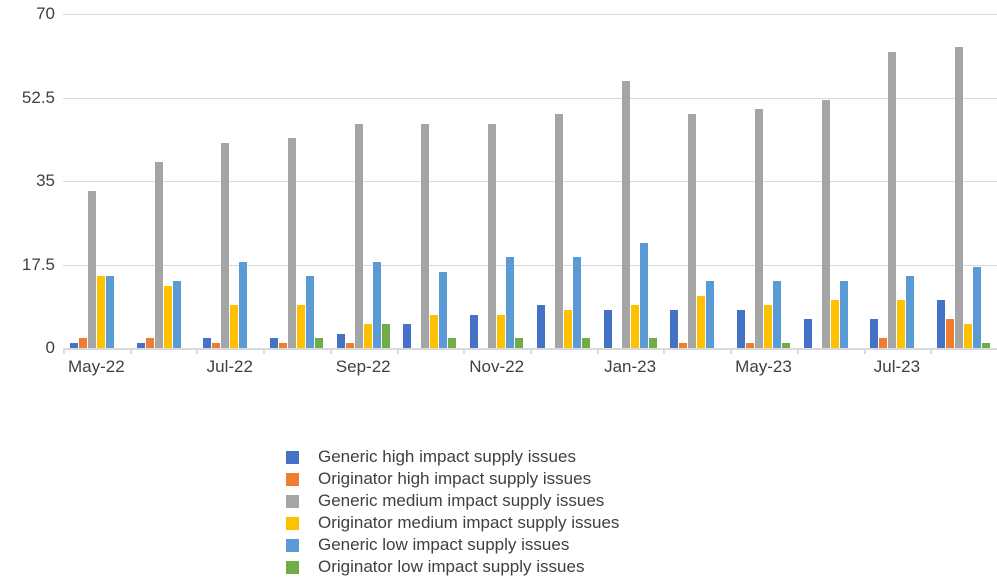 The image size is (997, 580). What do you see at coordinates (45, 13) in the screenshot?
I see `y-axis-tick-label: 70` at bounding box center [45, 13].